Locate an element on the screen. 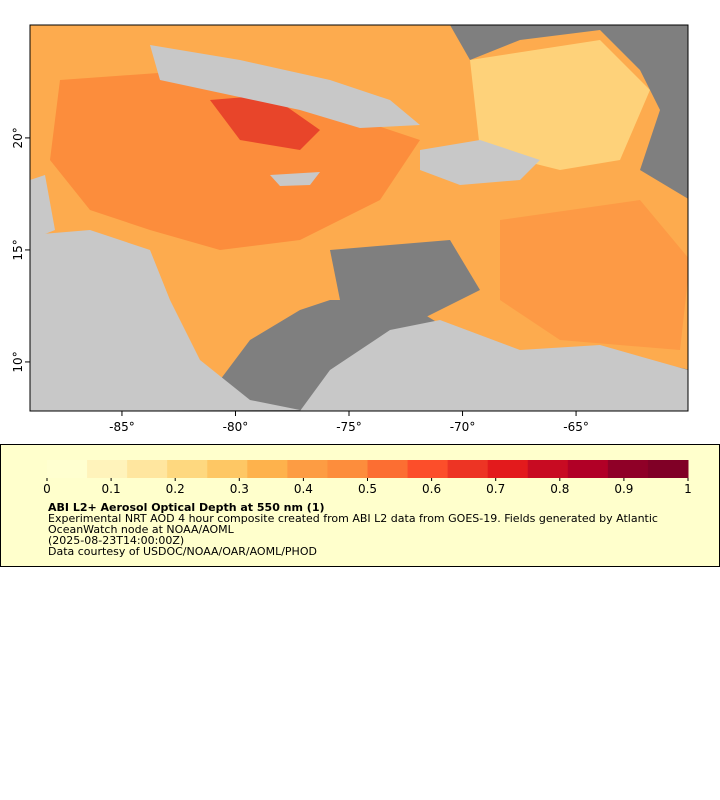 The image size is (720, 800). colorbar-tick-label: 0.5 is located at coordinates (367, 489).